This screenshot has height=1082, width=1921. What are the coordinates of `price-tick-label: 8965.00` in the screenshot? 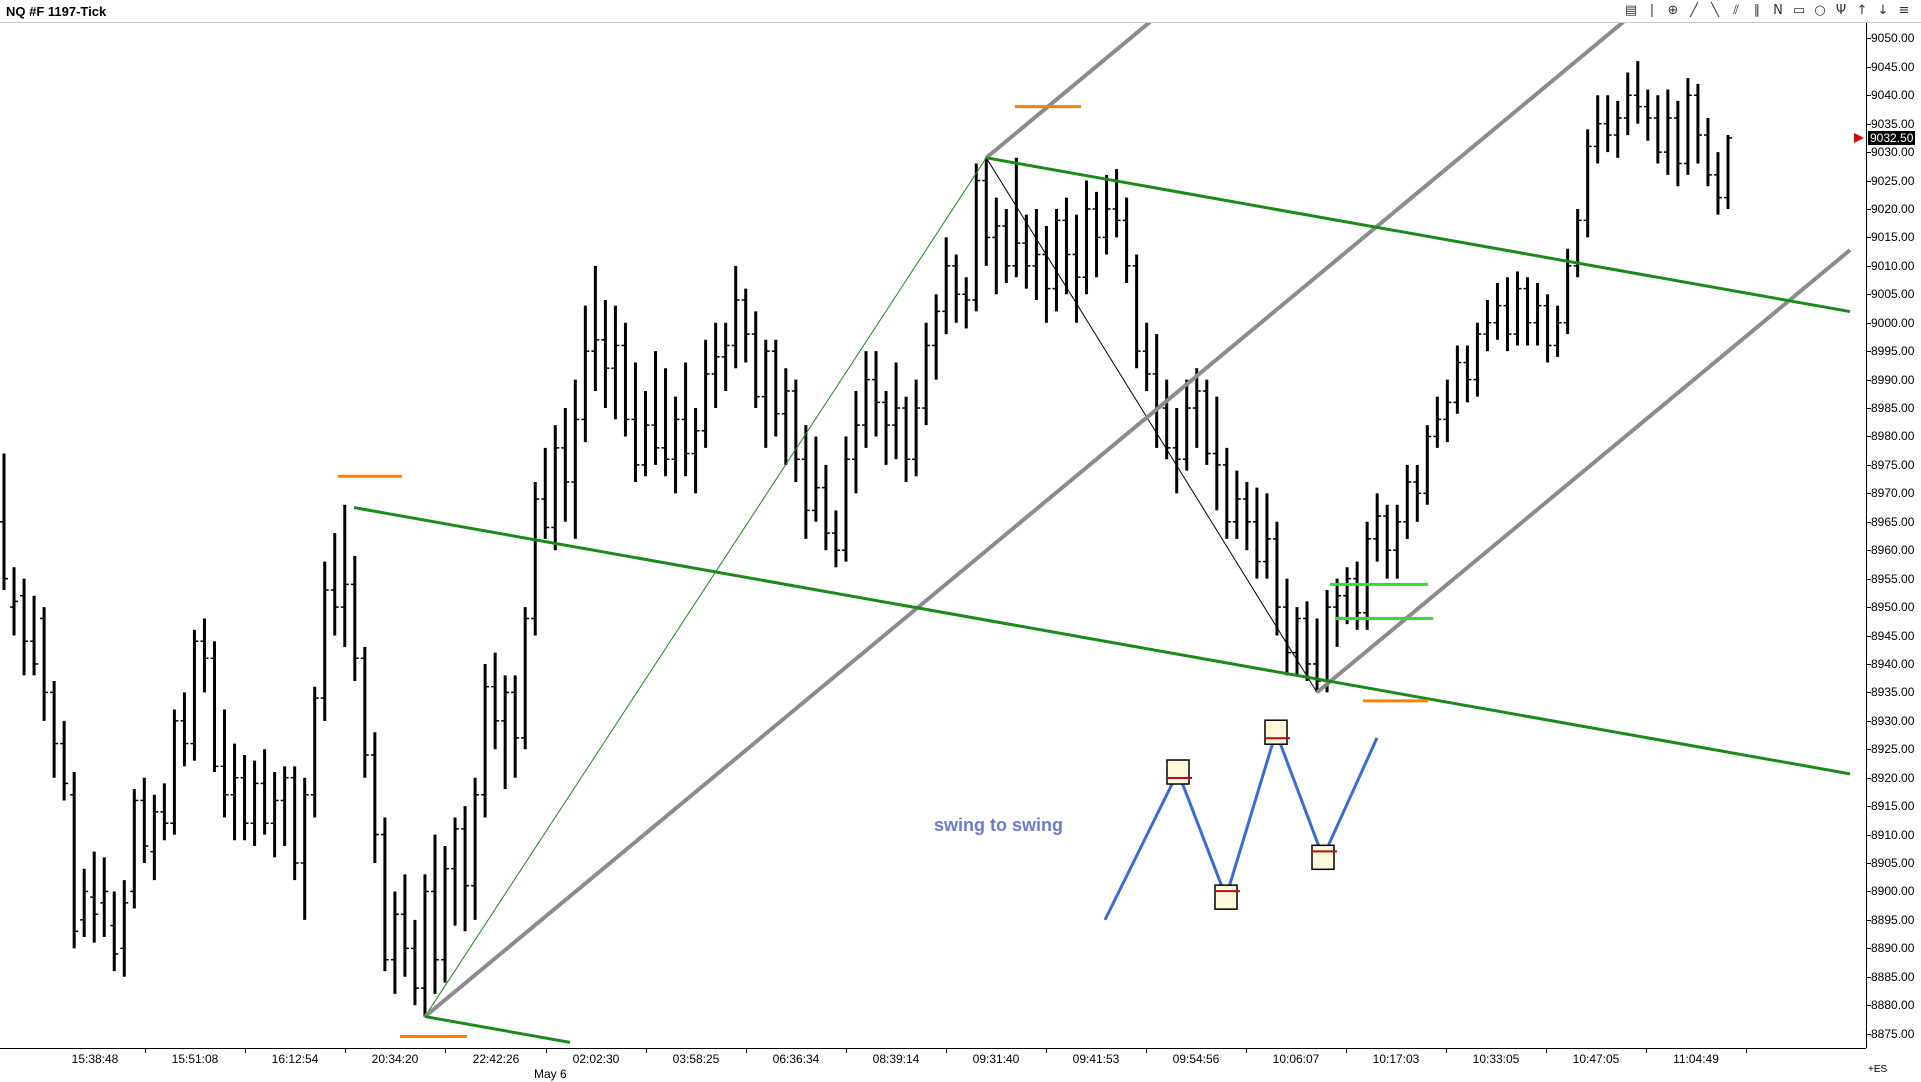 It's located at (1893, 521).